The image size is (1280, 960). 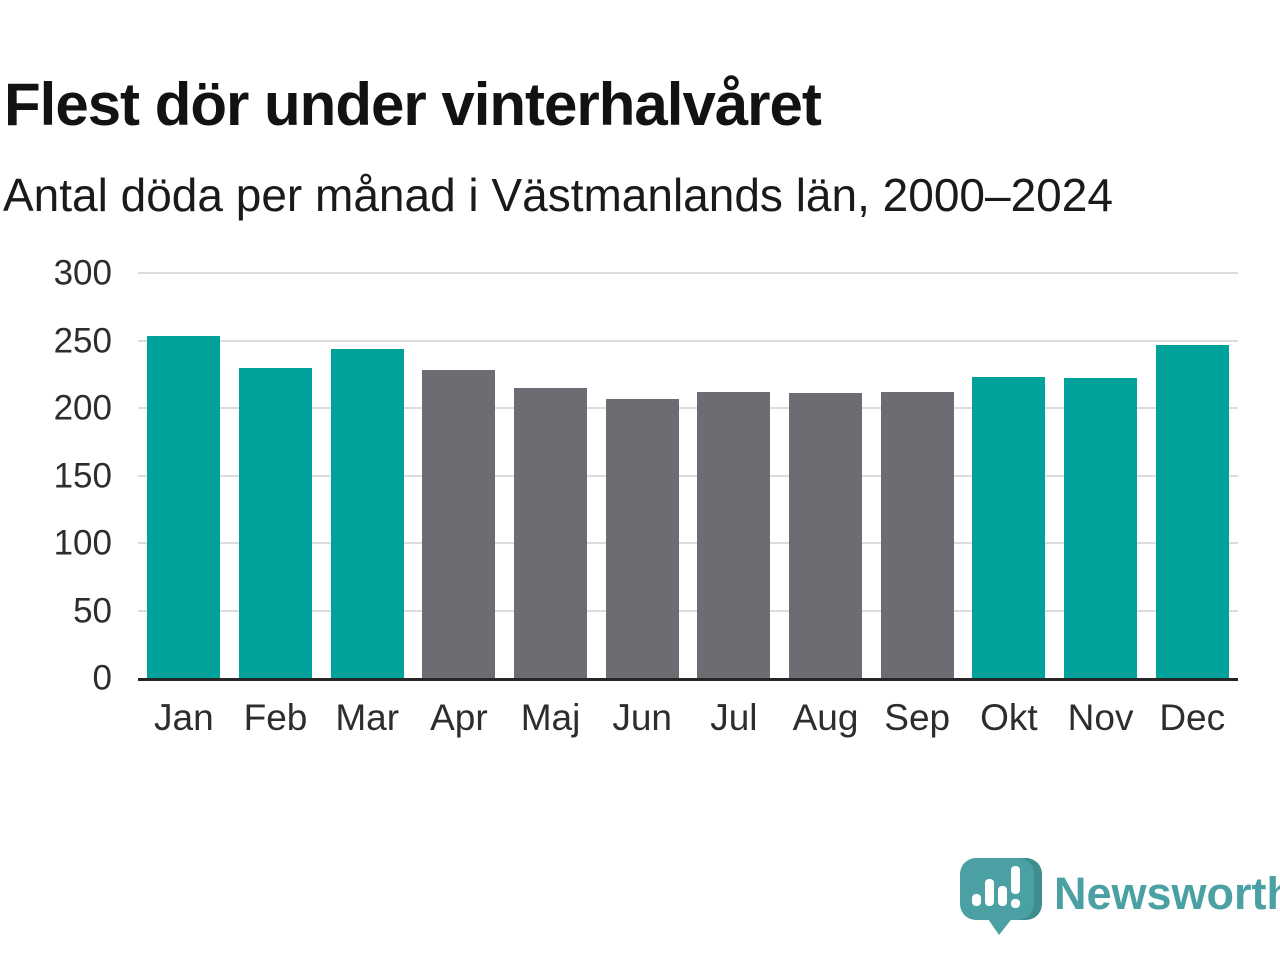 What do you see at coordinates (1101, 528) in the screenshot?
I see `bar-nov` at bounding box center [1101, 528].